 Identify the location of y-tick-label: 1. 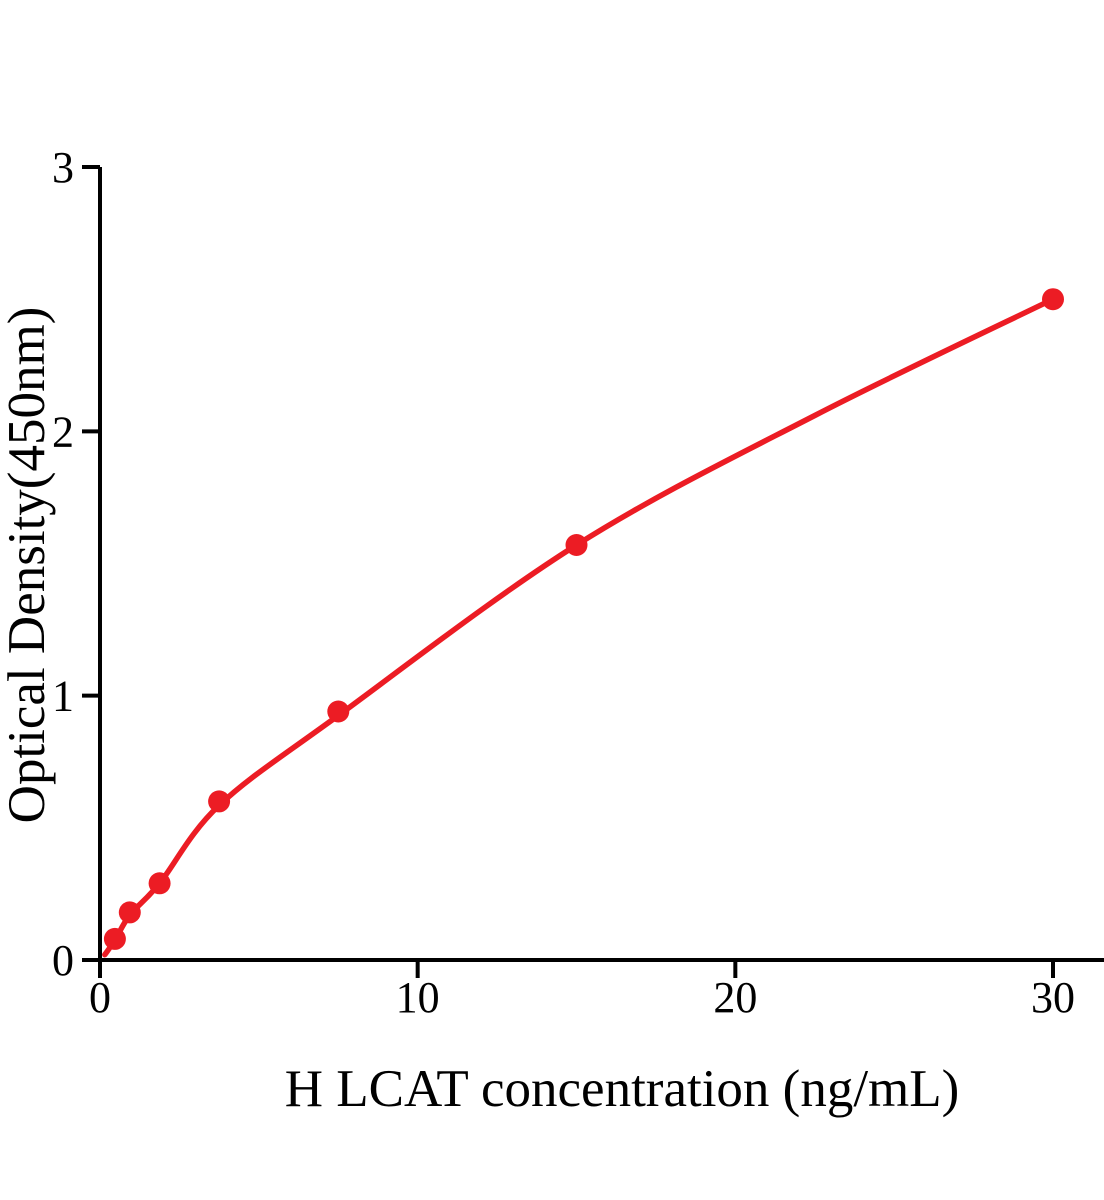
(63, 696).